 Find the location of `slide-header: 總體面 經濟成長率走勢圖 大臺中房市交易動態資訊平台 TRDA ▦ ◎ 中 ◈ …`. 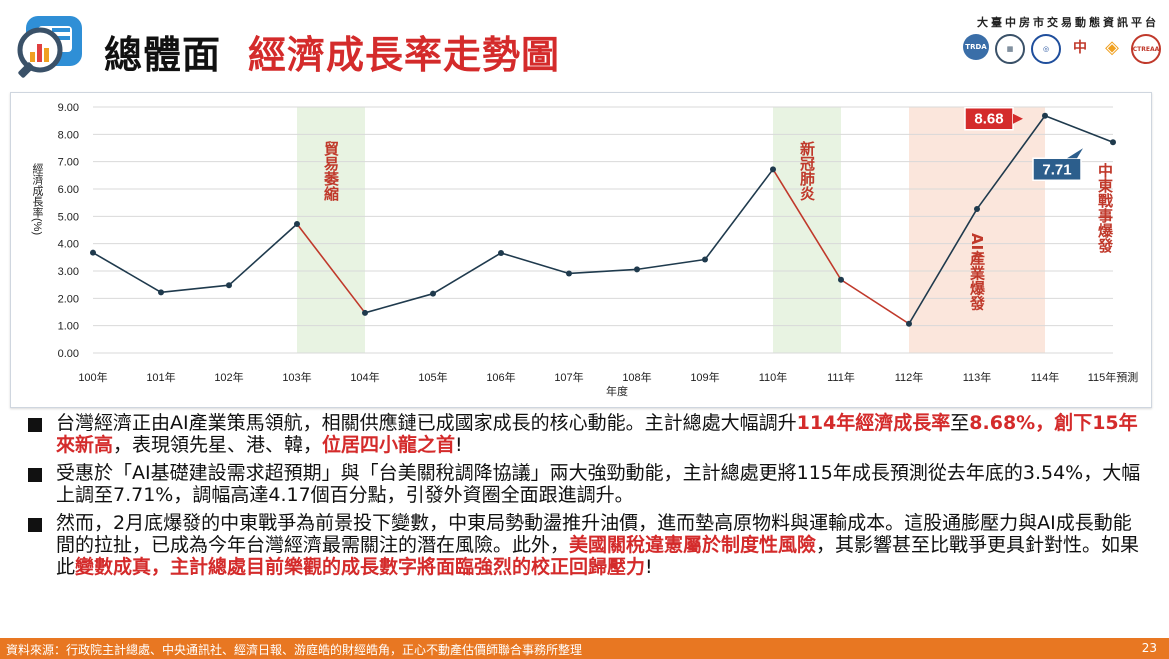

slide-header: 總體面 經濟成長率走勢圖 大臺中房市交易動態資訊平台 TRDA ▦ ◎ 中 ◈ … is located at coordinates (584, 45).